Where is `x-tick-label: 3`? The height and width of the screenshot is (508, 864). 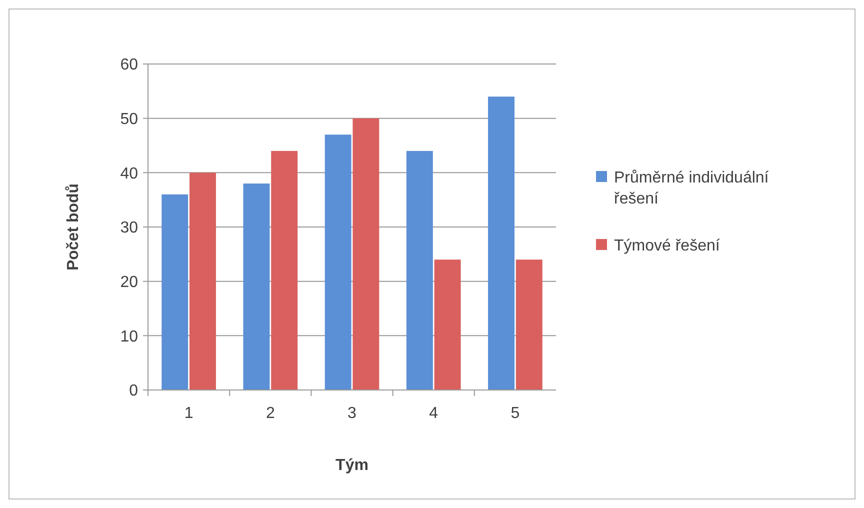 x-tick-label: 3 is located at coordinates (352, 413).